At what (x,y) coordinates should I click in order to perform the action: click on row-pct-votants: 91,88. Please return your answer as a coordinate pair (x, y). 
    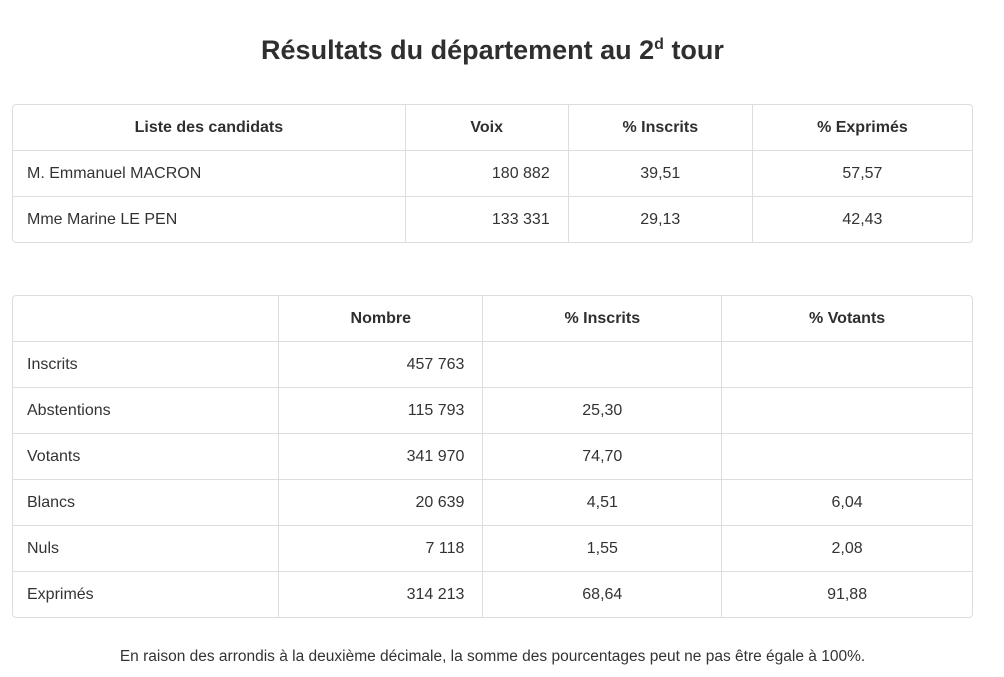
    Looking at the image, I should click on (847, 594).